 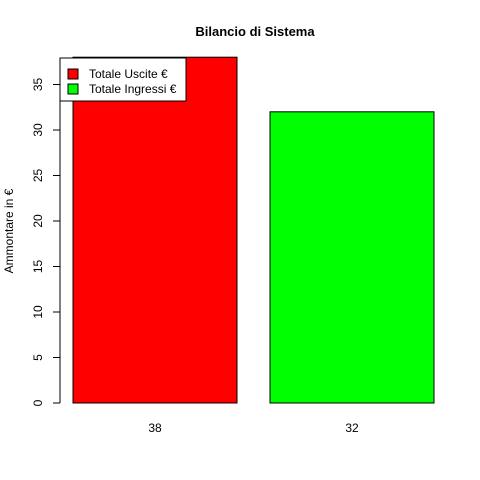 What do you see at coordinates (38, 357) in the screenshot?
I see `y-tick-label-5: 5` at bounding box center [38, 357].